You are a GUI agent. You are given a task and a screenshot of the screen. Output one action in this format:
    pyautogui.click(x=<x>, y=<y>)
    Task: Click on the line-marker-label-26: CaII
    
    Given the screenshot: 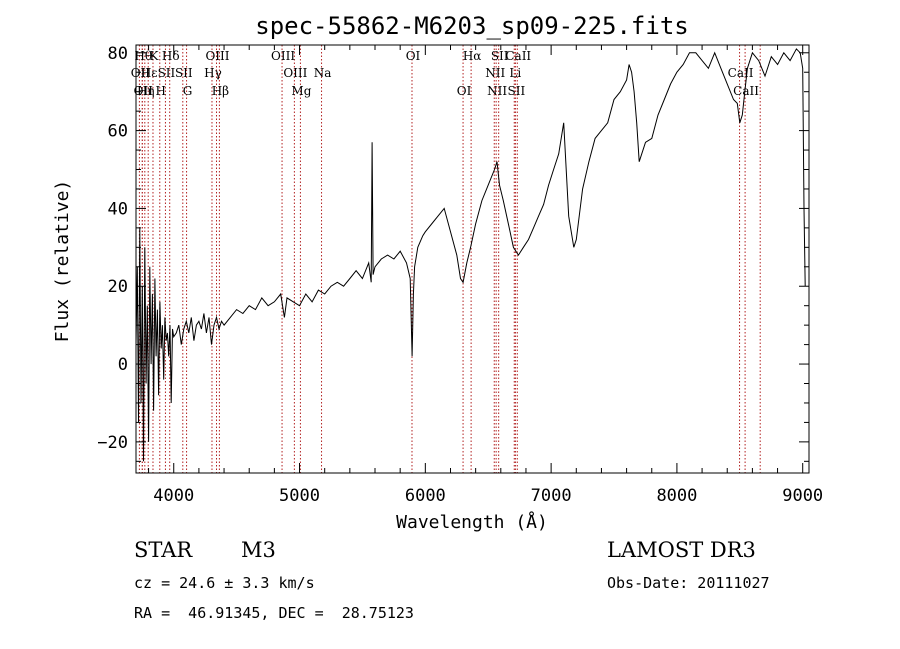 What is the action you would take?
    pyautogui.click(x=518, y=56)
    